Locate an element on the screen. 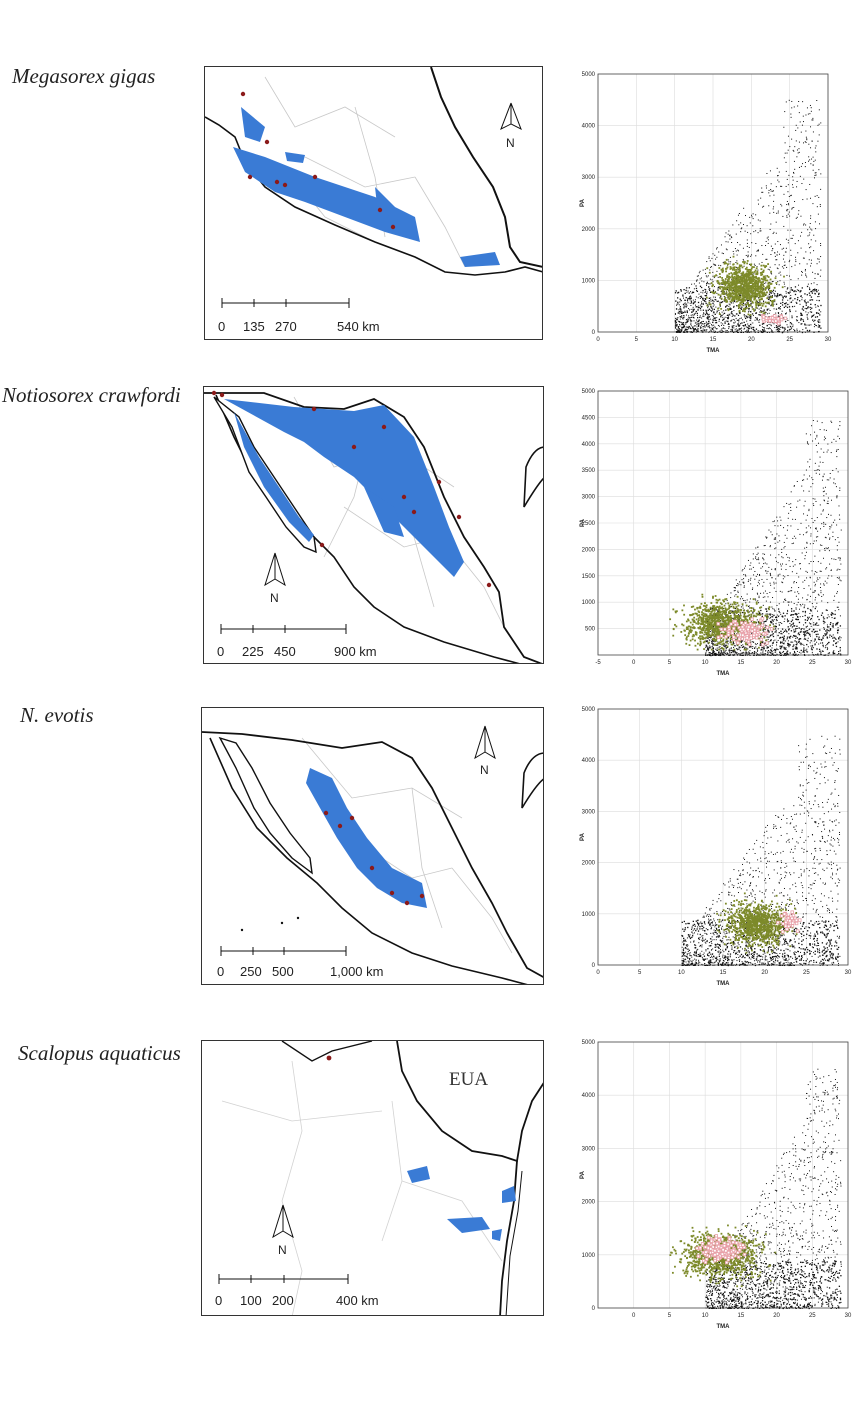  y-tick-label: 0 is located at coordinates (594, 333).